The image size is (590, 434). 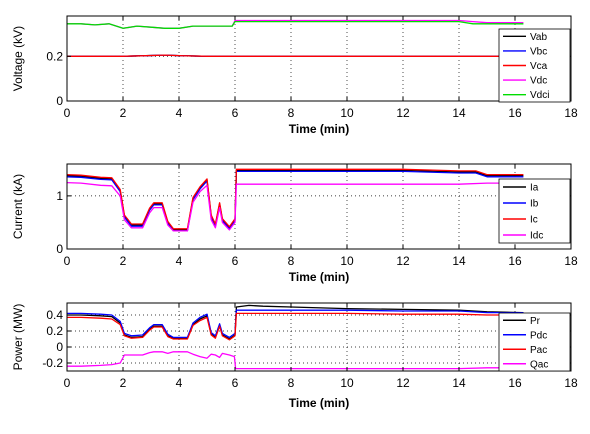 I want to click on series-line-pdc, so click(x=295, y=324).